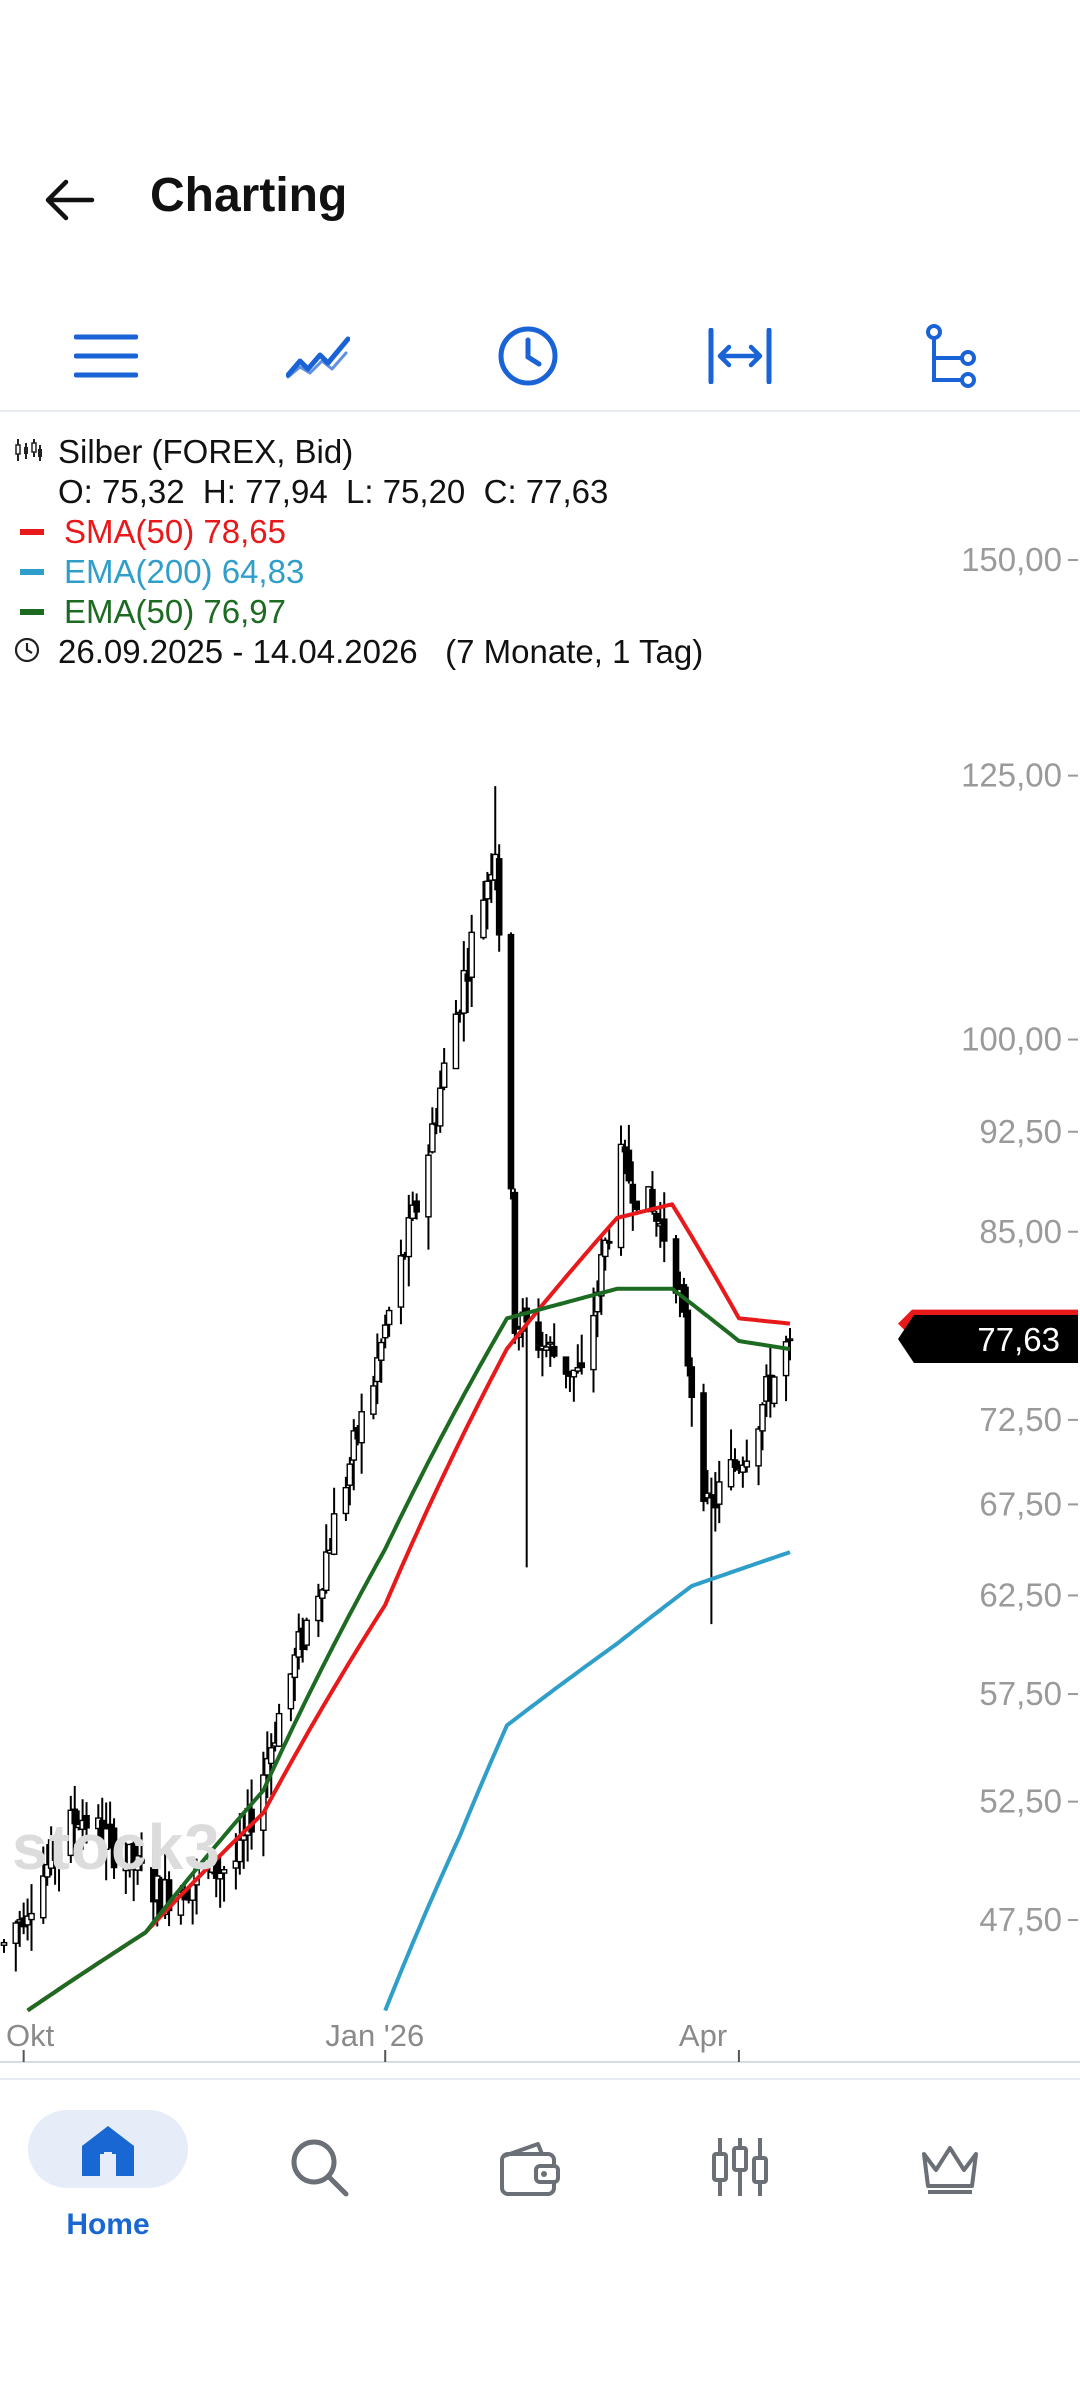 The image size is (1080, 2400). What do you see at coordinates (703, 2035) in the screenshot?
I see `x-tick-label: Apr` at bounding box center [703, 2035].